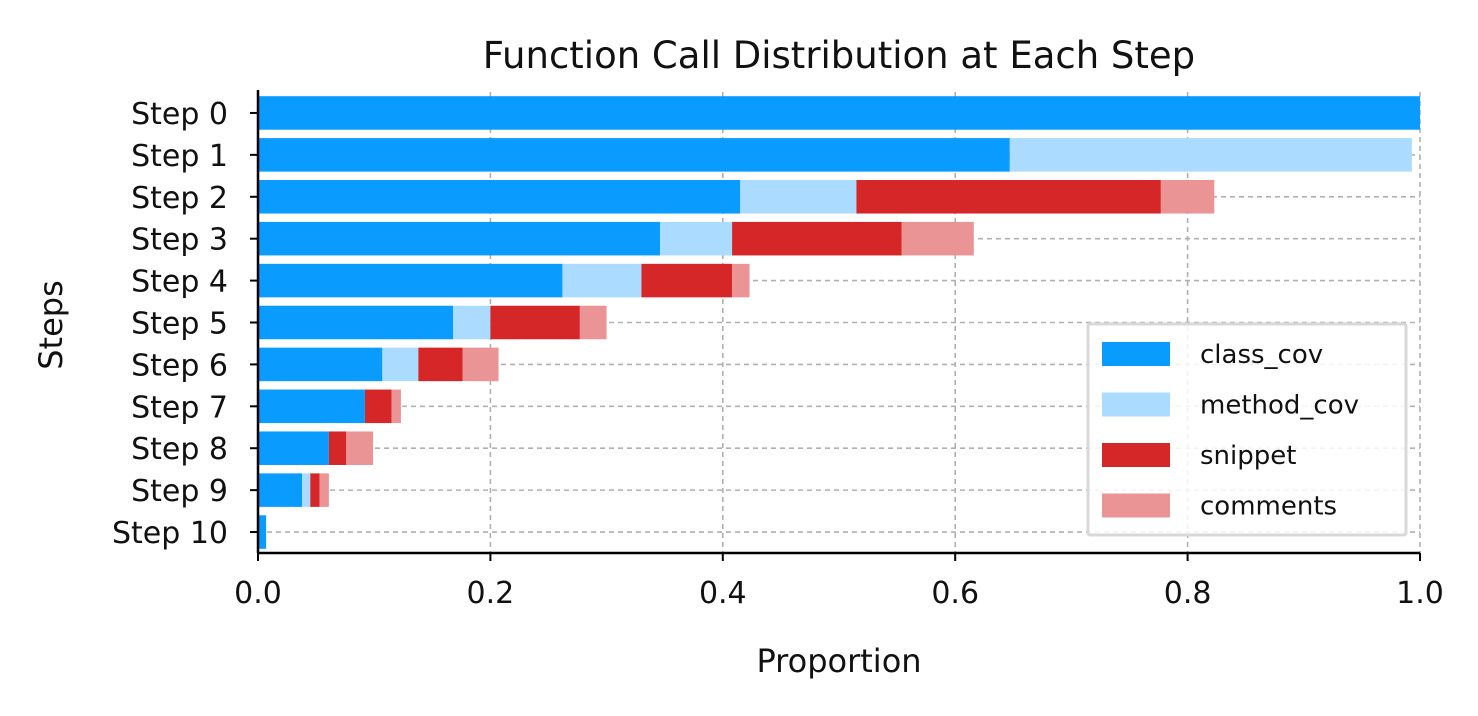  What do you see at coordinates (1248, 456) in the screenshot?
I see `legend-label: snippet` at bounding box center [1248, 456].